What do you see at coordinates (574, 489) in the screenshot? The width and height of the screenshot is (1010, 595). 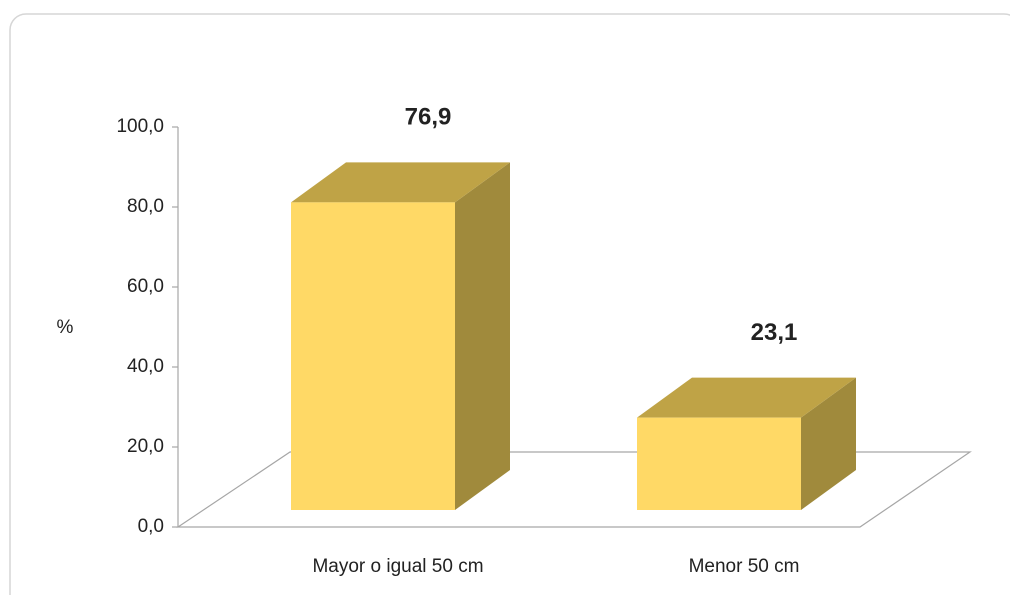 I see `floor` at bounding box center [574, 489].